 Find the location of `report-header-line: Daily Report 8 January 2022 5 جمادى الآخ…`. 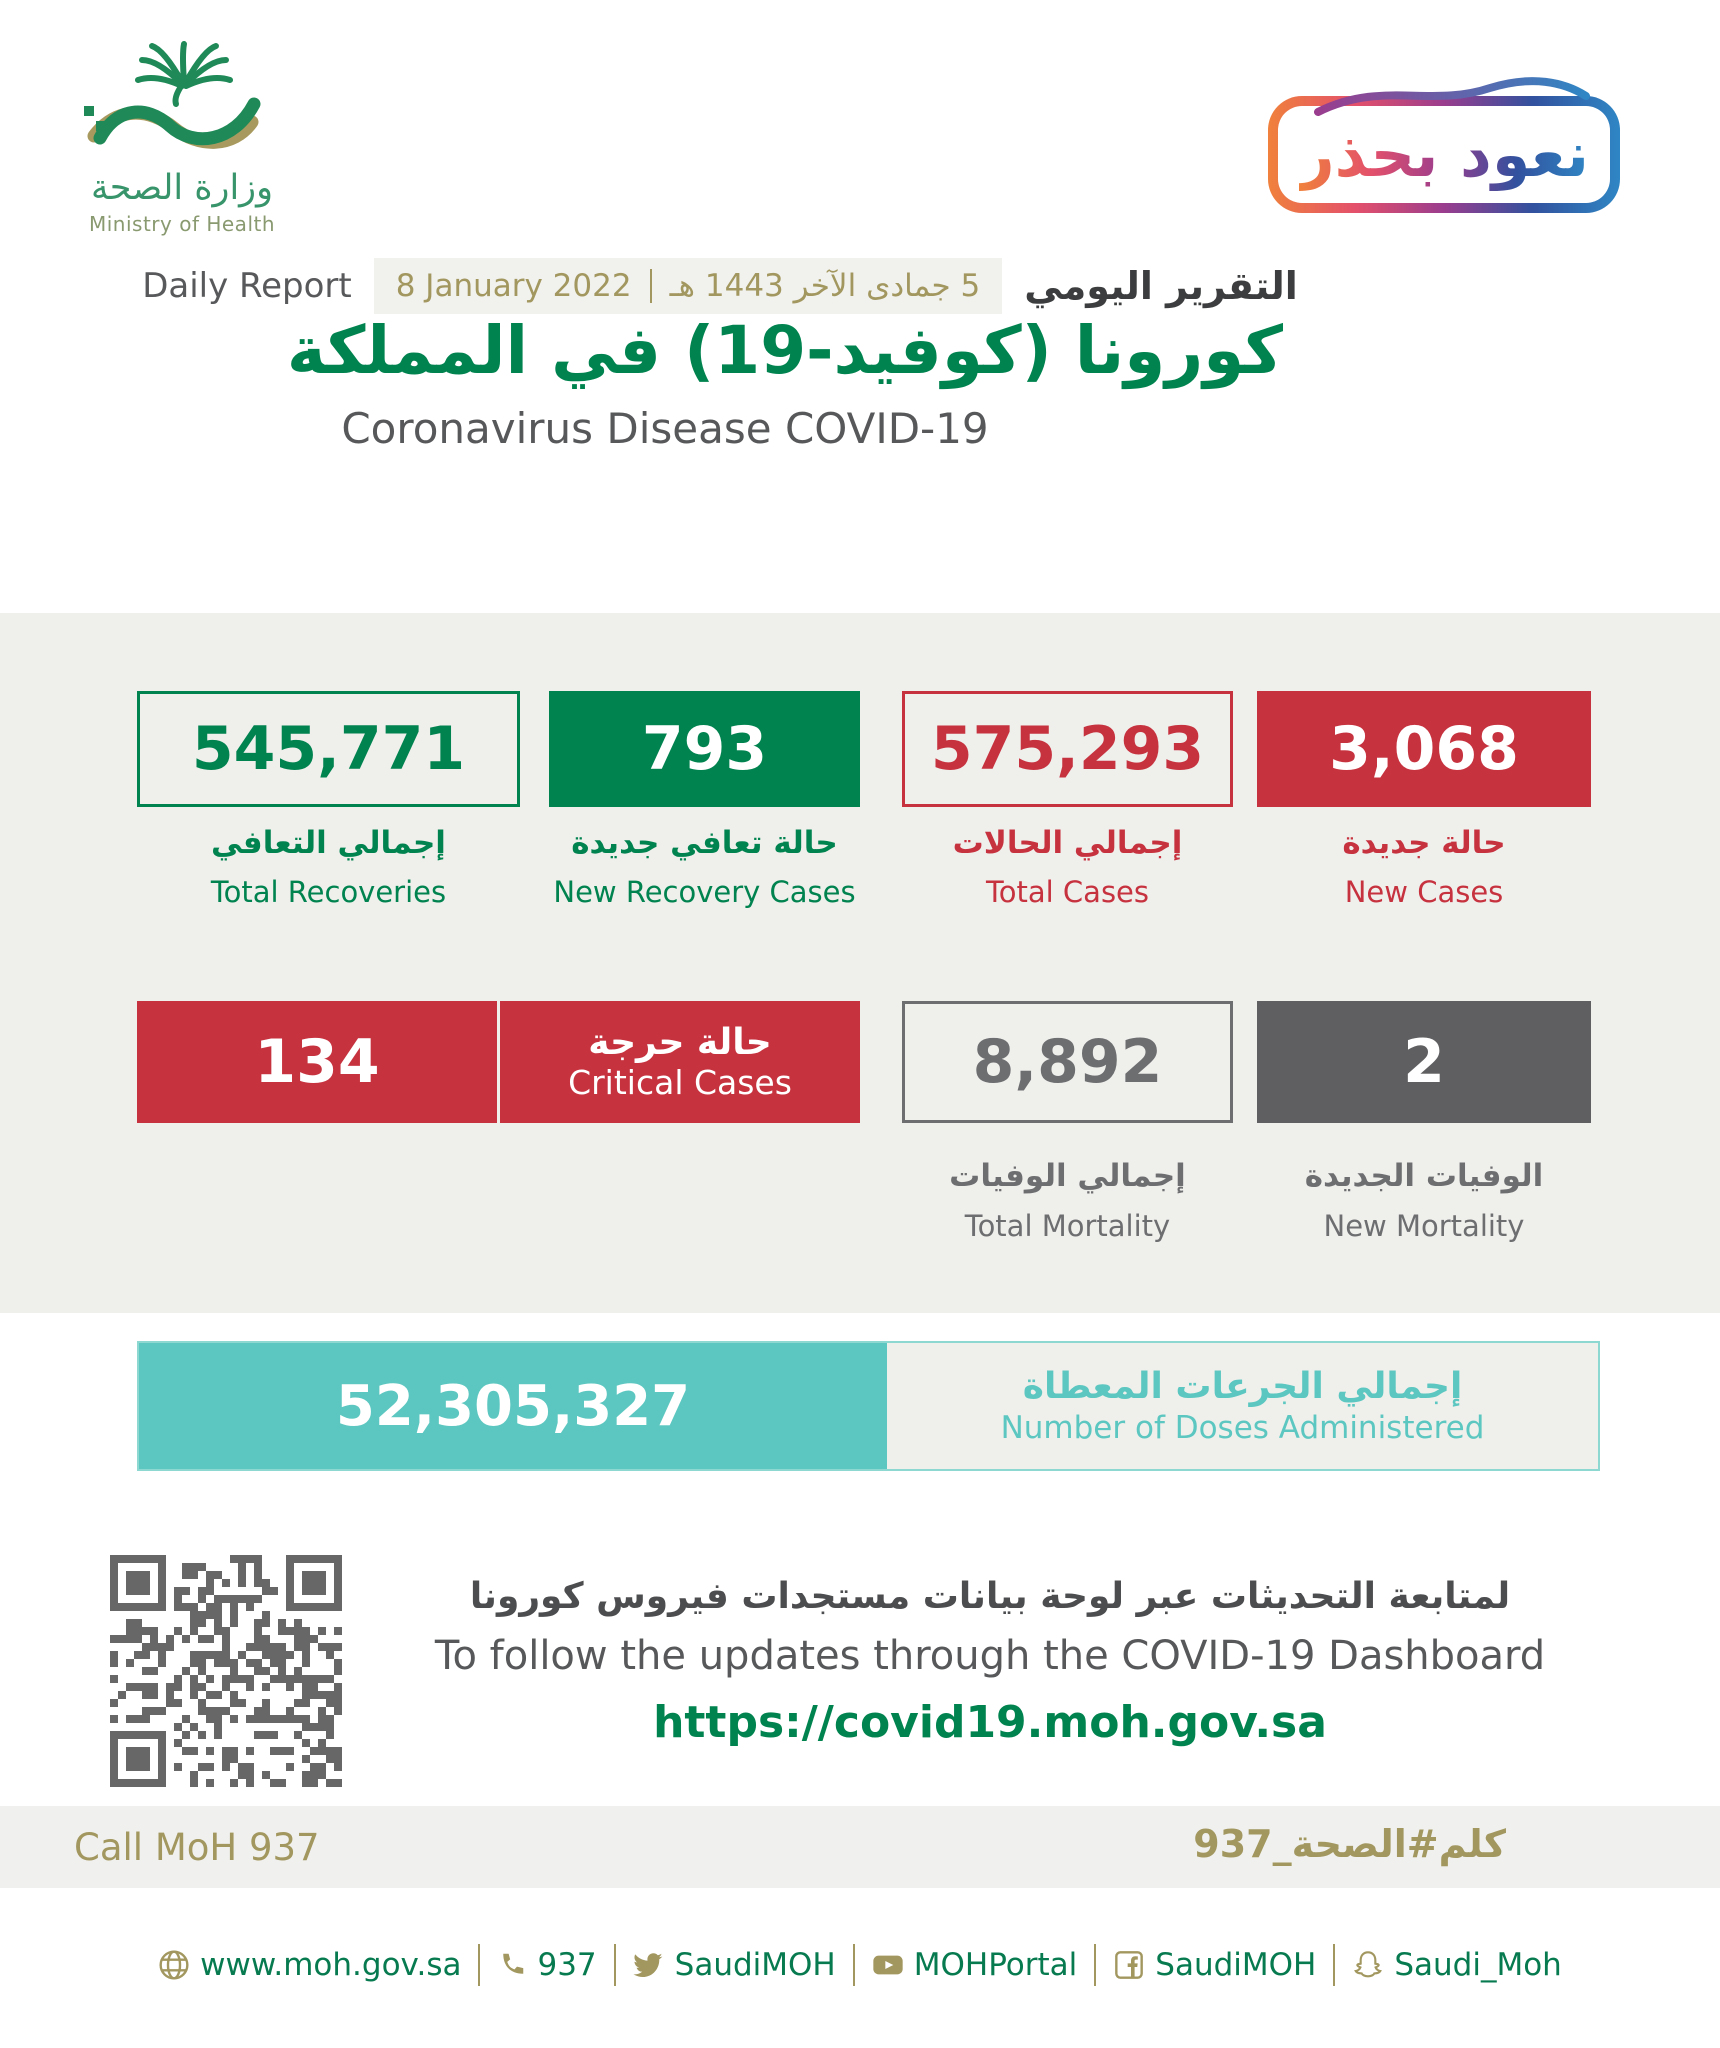

report-header-line: Daily Report 8 January 2022 5 جمادى الآخ… is located at coordinates (720, 286).